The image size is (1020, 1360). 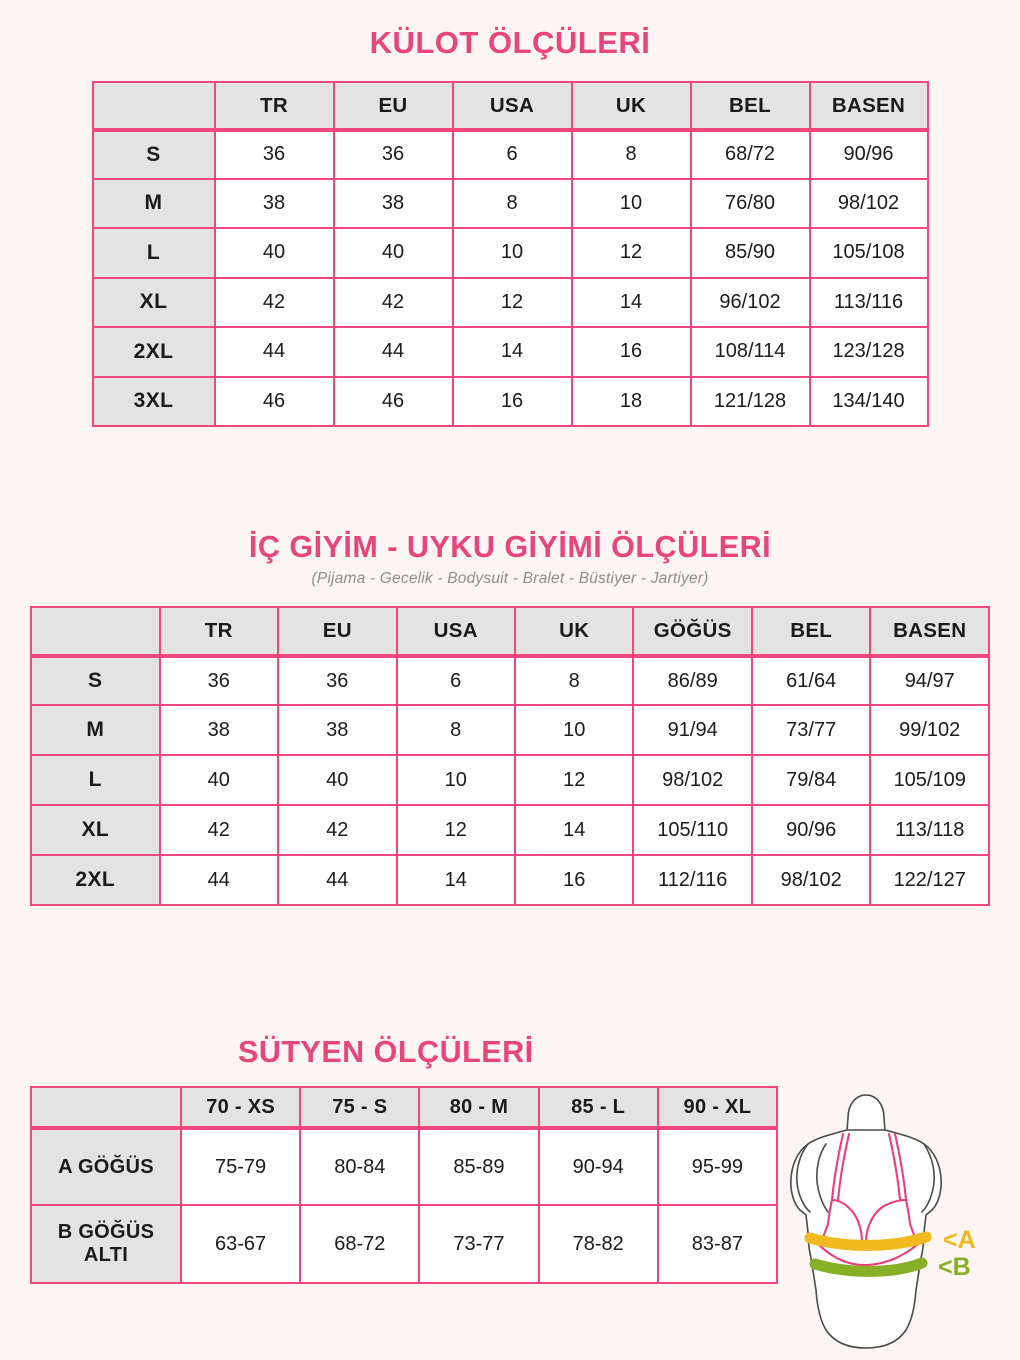 I want to click on panties-col-basen: BASEN, so click(x=869, y=105).